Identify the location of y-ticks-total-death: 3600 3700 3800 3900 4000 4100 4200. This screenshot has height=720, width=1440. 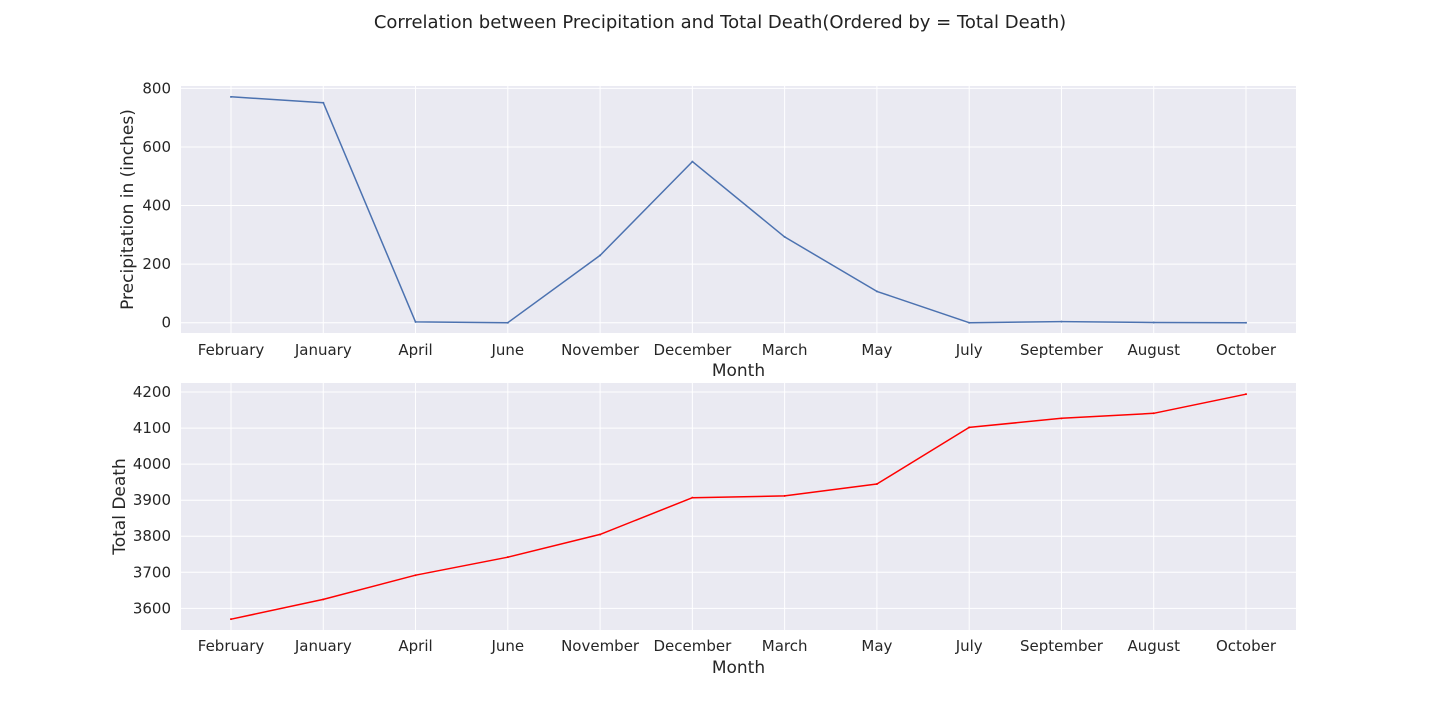
(152, 500).